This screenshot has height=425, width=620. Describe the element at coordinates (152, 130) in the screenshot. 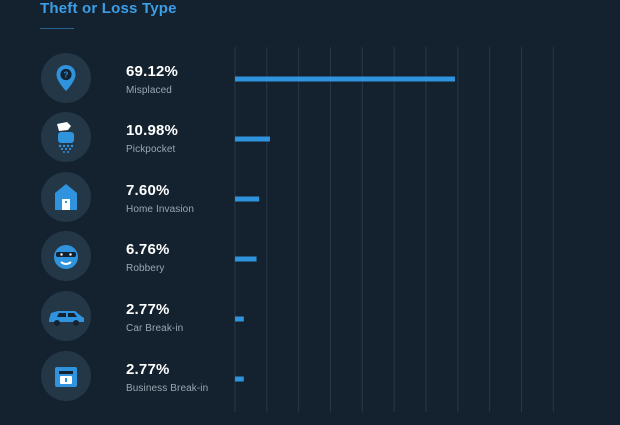

I see `value-text: 10.98%` at that location.